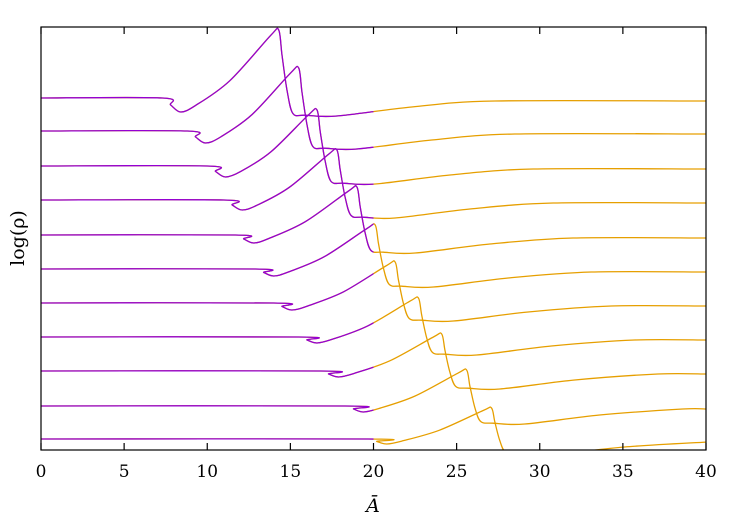 This screenshot has width=747, height=523. Describe the element at coordinates (540, 472) in the screenshot. I see `x-tick-label: 30` at that location.